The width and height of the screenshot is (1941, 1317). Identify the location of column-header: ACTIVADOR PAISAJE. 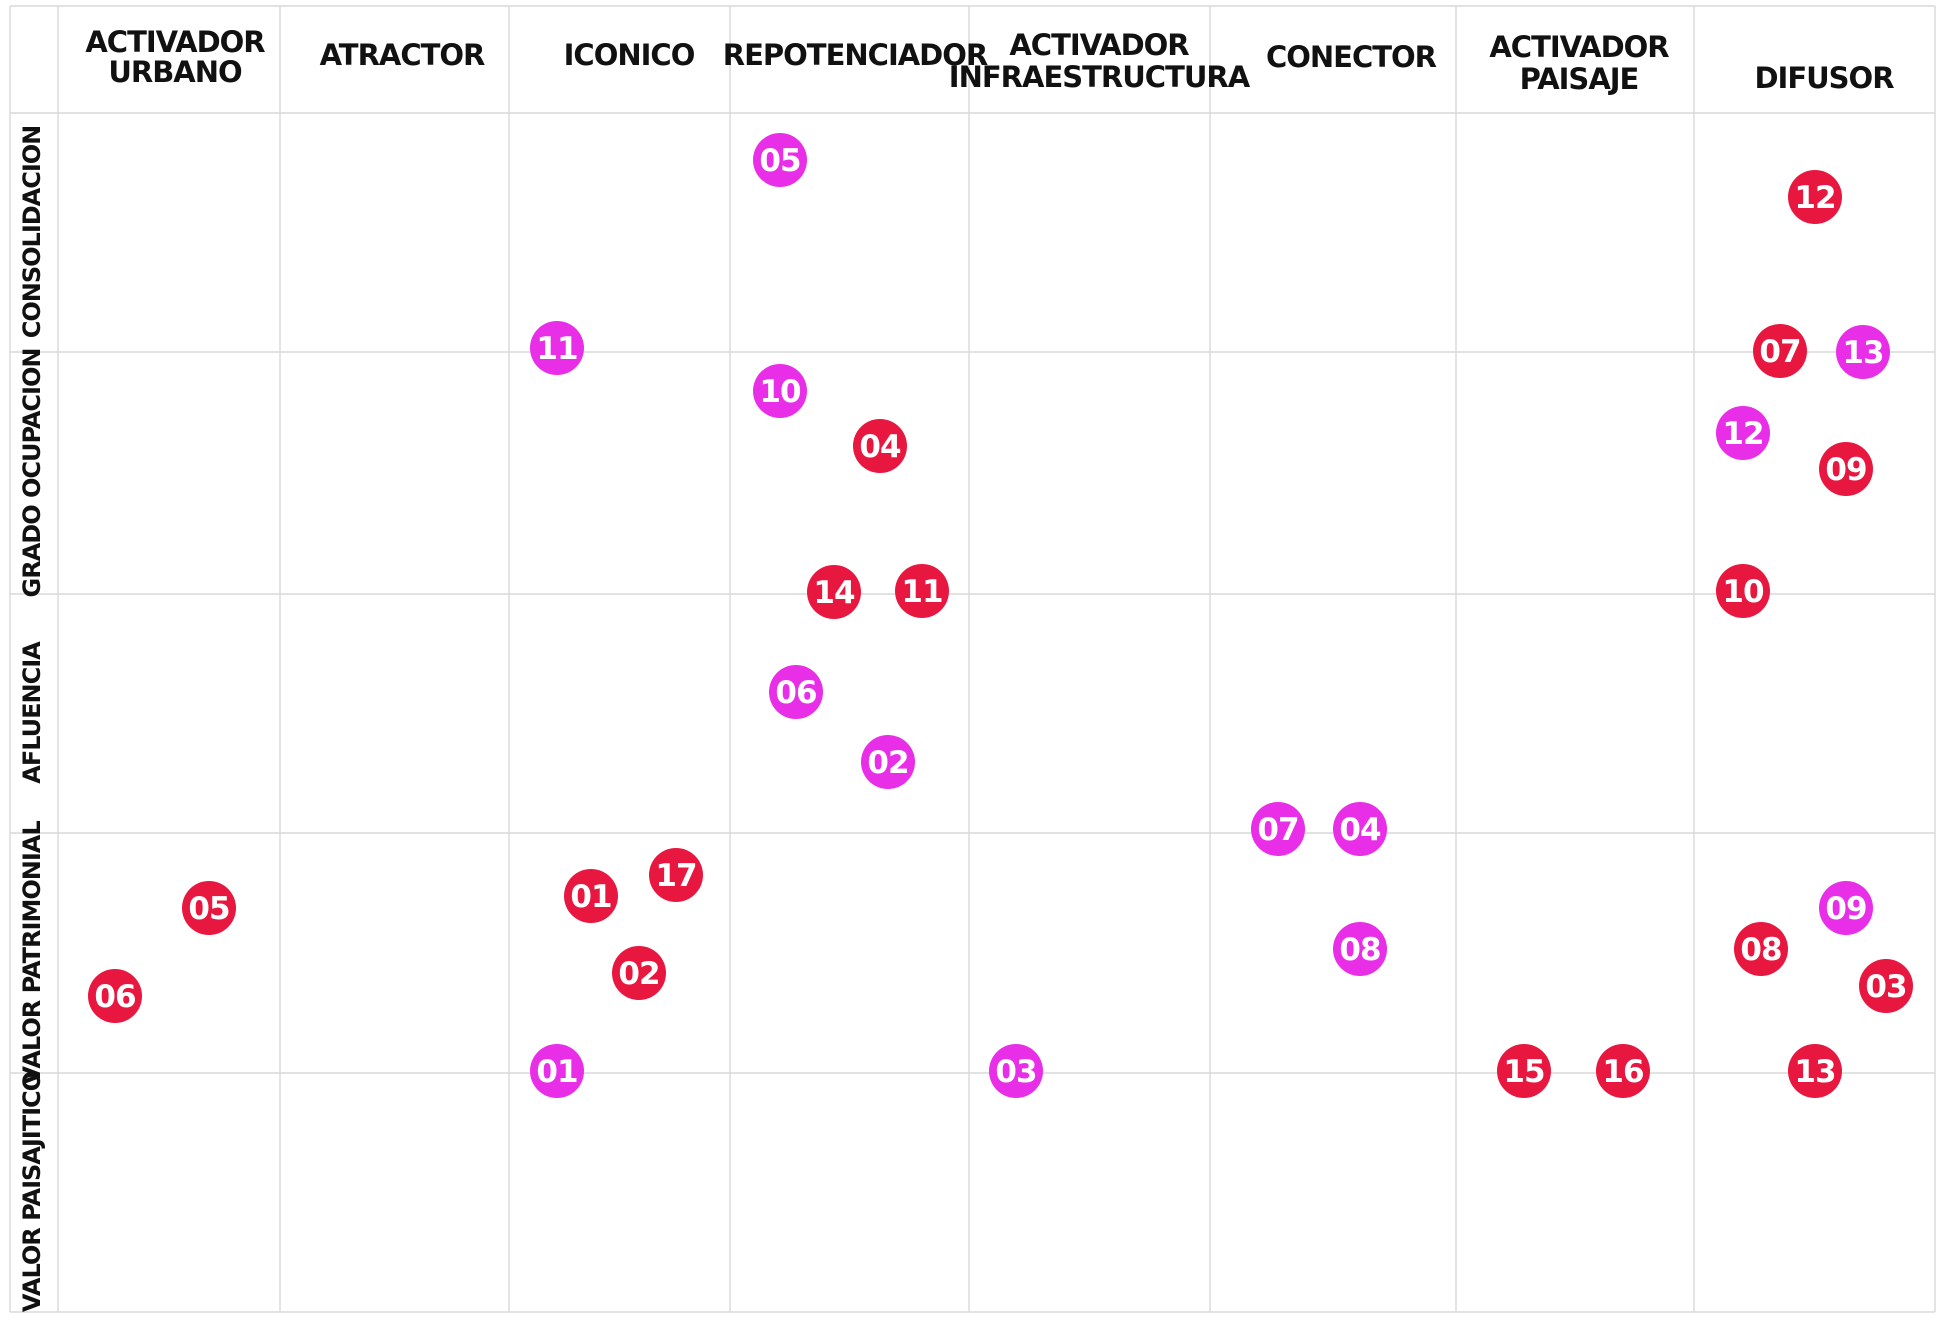
(1579, 63).